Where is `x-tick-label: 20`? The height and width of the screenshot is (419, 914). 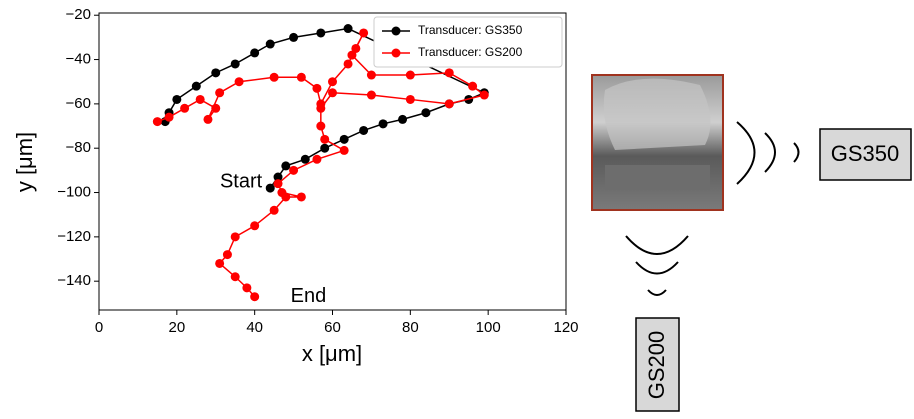
x-tick-label: 20 is located at coordinates (176, 327).